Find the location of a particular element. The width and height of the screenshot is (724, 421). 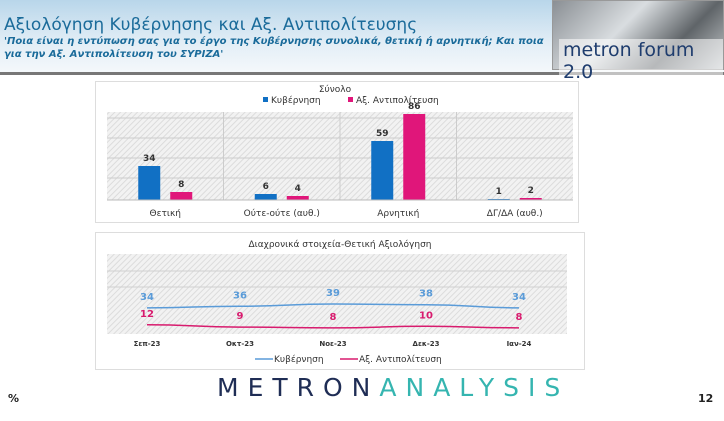

data-label: 12 is located at coordinates (147, 314).